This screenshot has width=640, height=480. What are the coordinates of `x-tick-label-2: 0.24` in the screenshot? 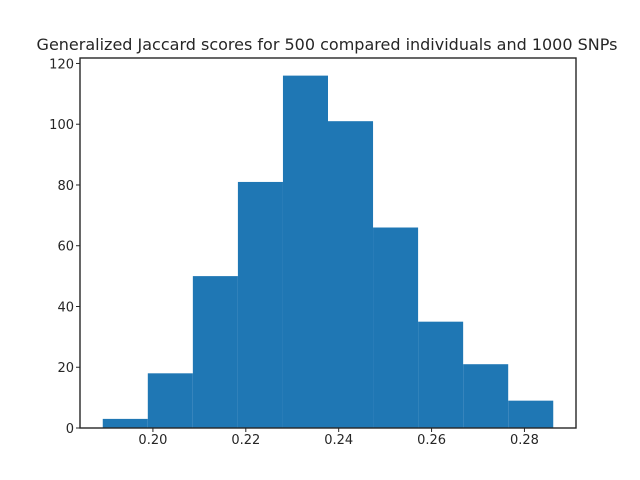 It's located at (338, 440).